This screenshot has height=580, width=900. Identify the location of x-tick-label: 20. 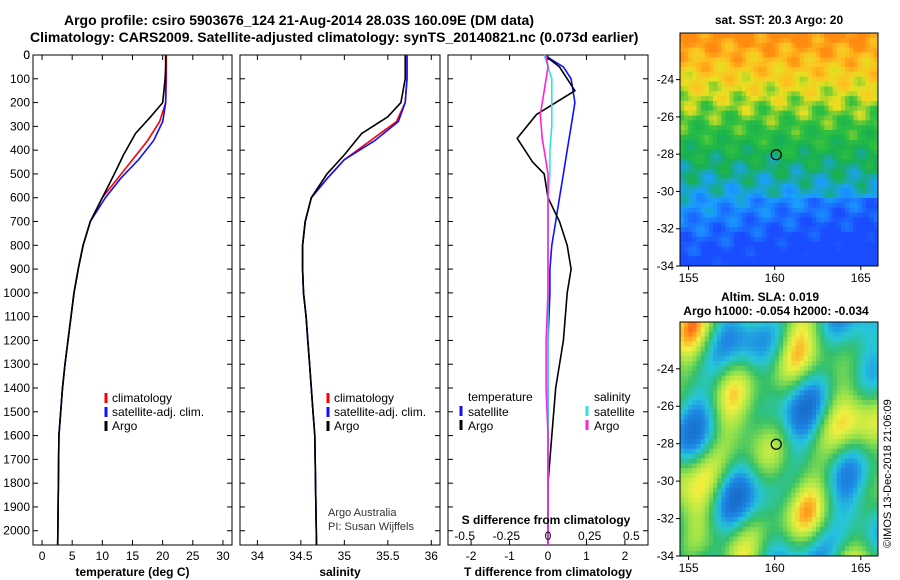
(163, 556).